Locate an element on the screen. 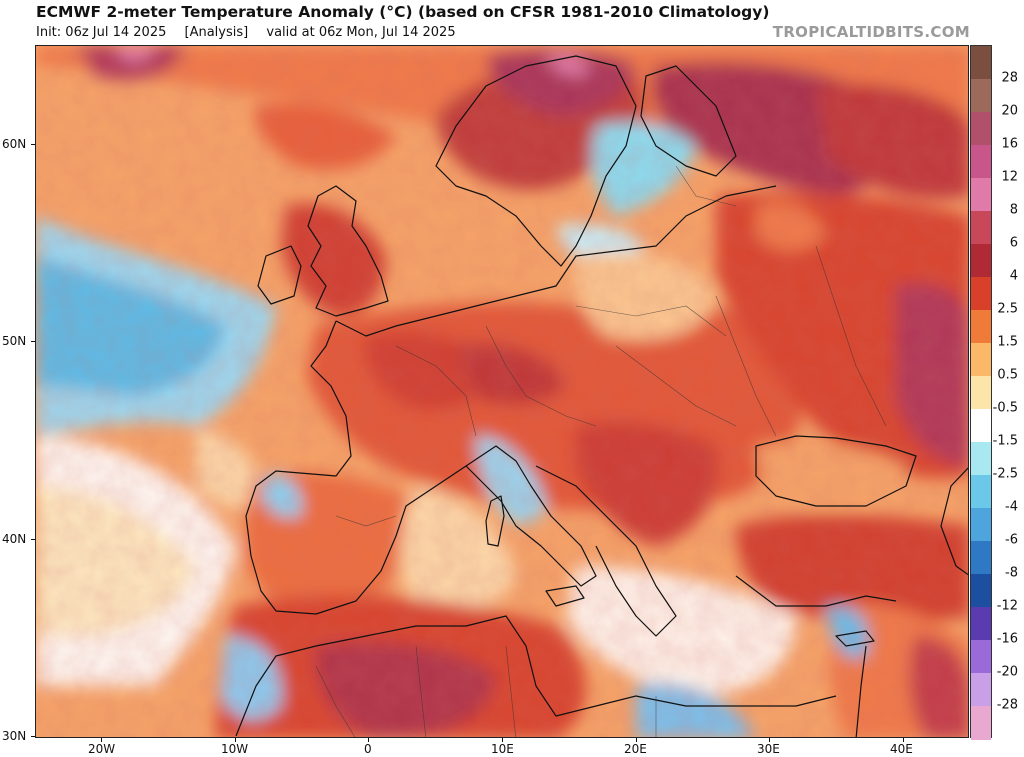 The width and height of the screenshot is (1024, 757). colorbar-label: 20 is located at coordinates (1009, 111).